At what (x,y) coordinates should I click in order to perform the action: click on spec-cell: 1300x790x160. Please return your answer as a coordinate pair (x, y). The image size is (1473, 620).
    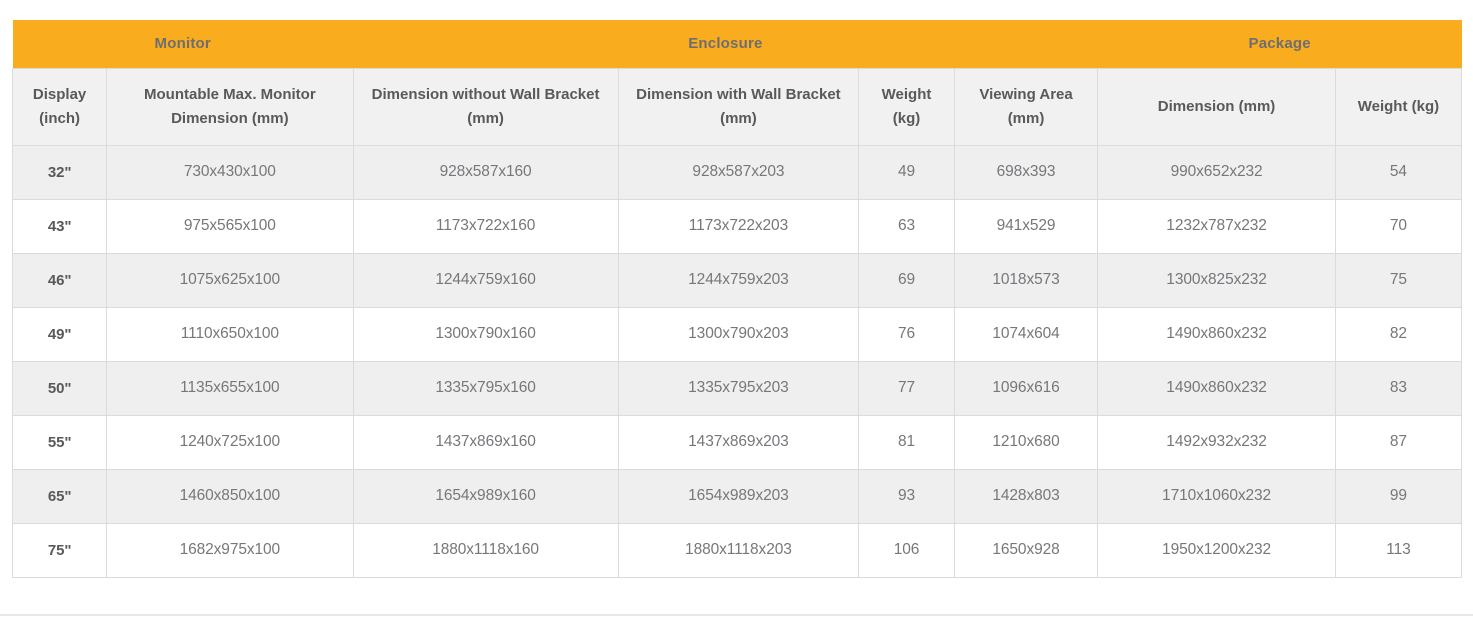
    Looking at the image, I should click on (485, 334).